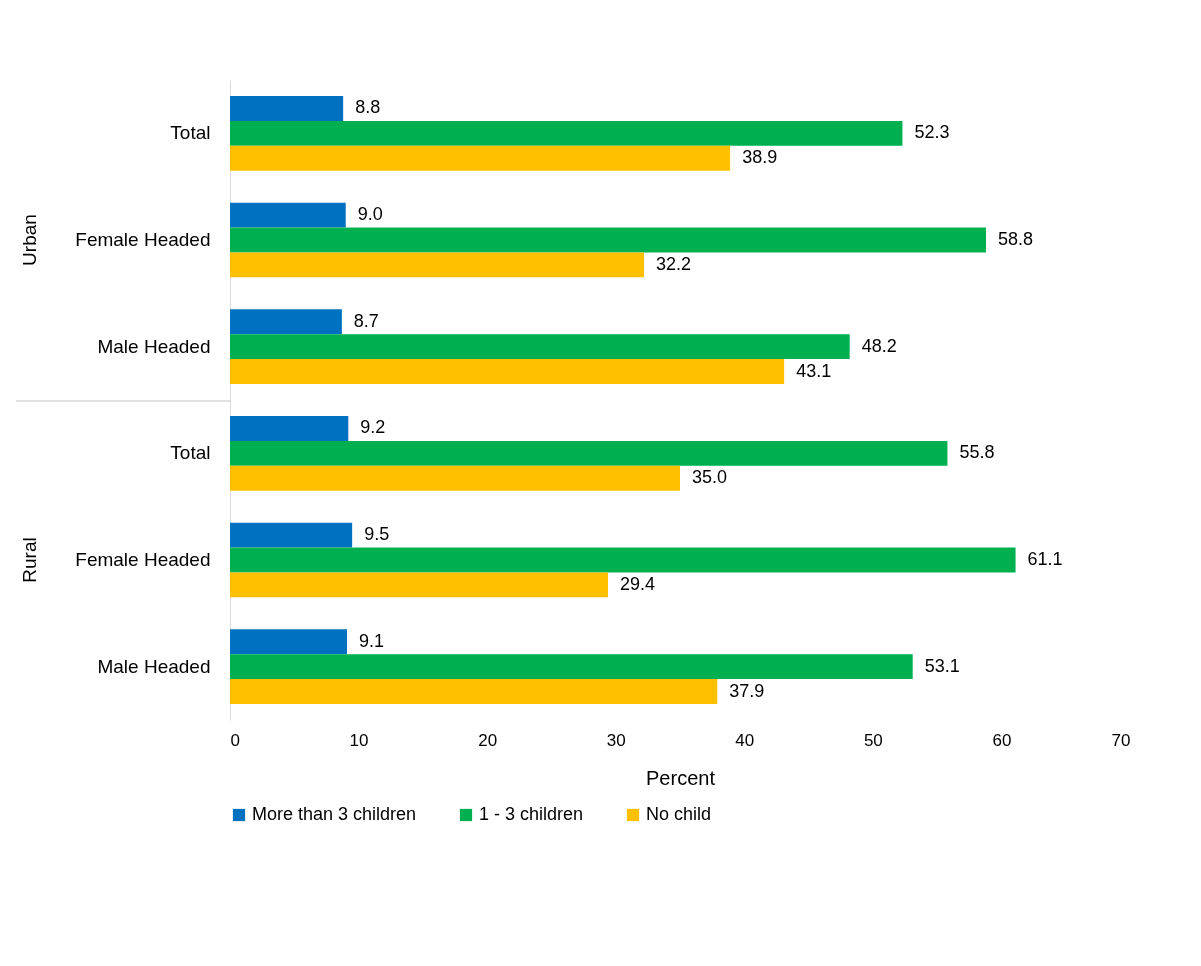 This screenshot has width=1201, height=966. What do you see at coordinates (368, 107) in the screenshot?
I see `data-label: 8.8` at bounding box center [368, 107].